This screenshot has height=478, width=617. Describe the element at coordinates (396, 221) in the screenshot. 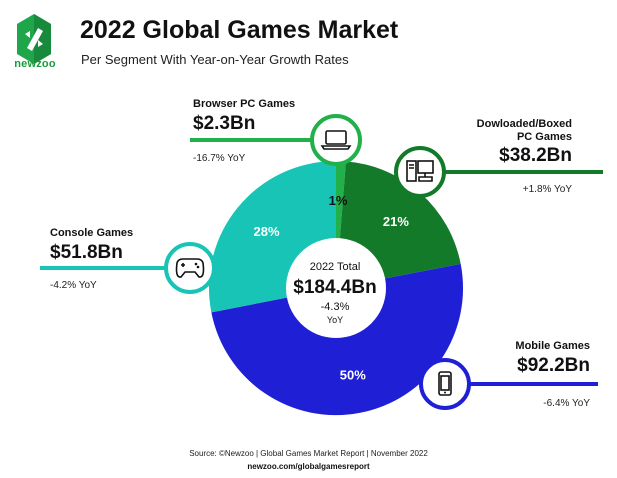

I see `boxed-pc-share-label: 21%` at that location.